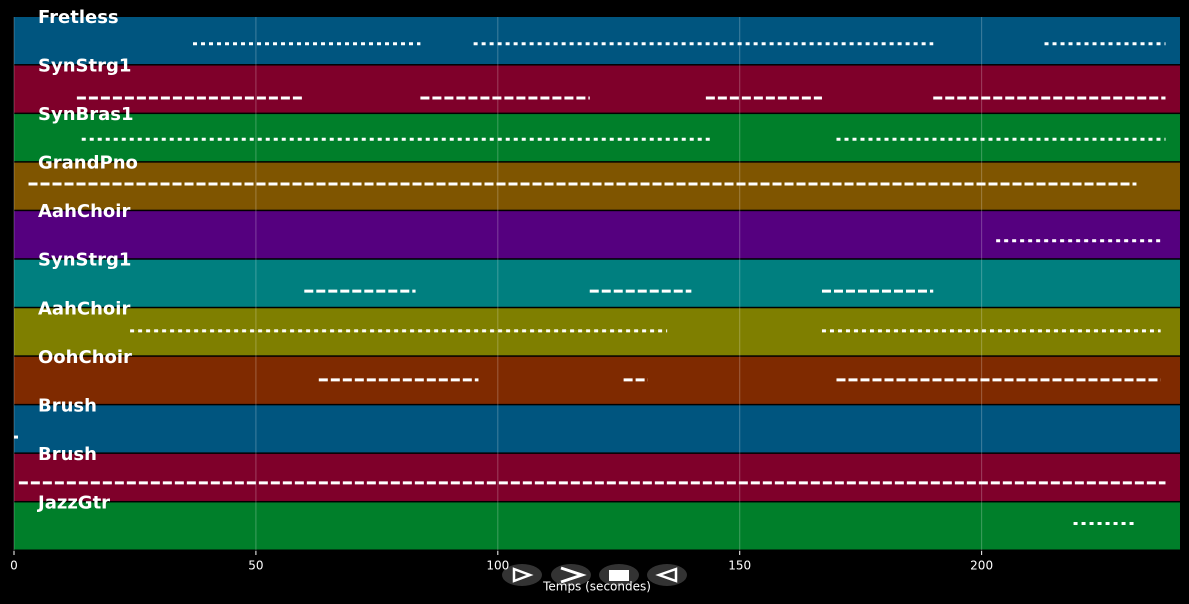  What do you see at coordinates (85, 357) in the screenshot?
I see `track-name: OohChoir` at bounding box center [85, 357].